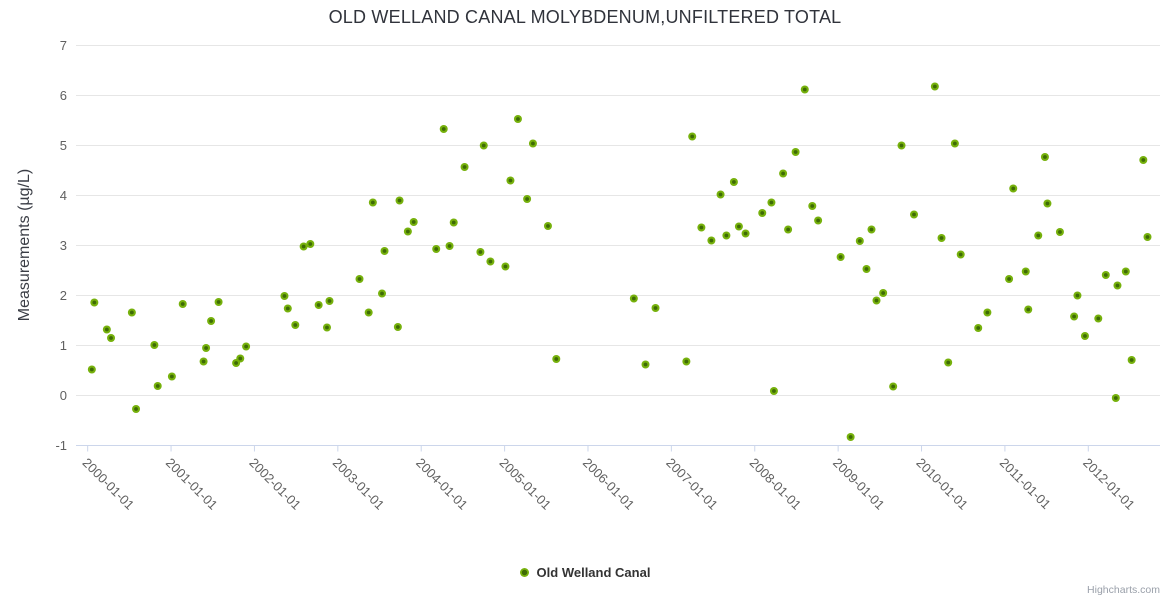 This screenshot has height=600, width=1170. Describe the element at coordinates (192, 484) in the screenshot. I see `x-tick-label: 2001-01-01` at that location.